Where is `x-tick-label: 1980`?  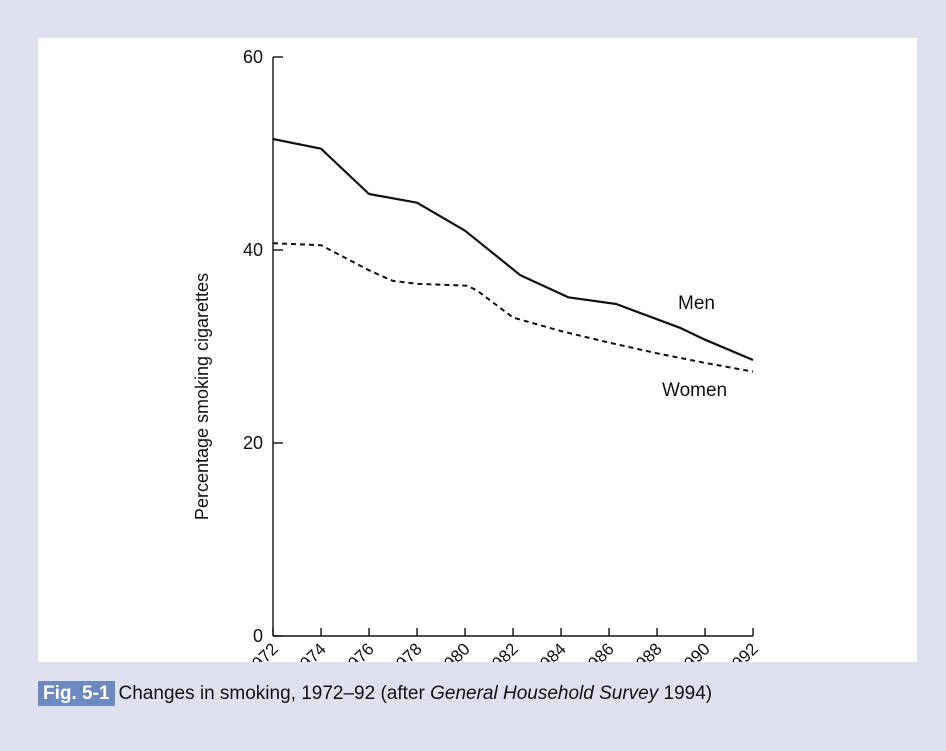
x-tick-label: 1980 is located at coordinates (454, 650).